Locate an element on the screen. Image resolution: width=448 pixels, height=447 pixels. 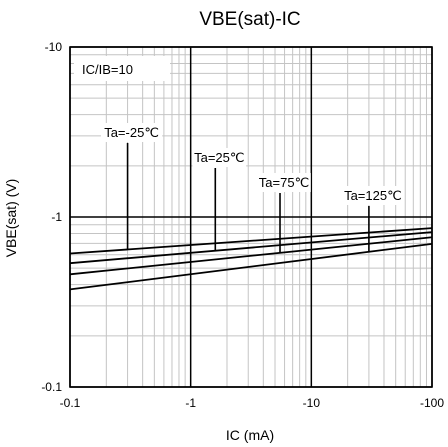
x-tick-label: -0.1 is located at coordinates (70, 403).